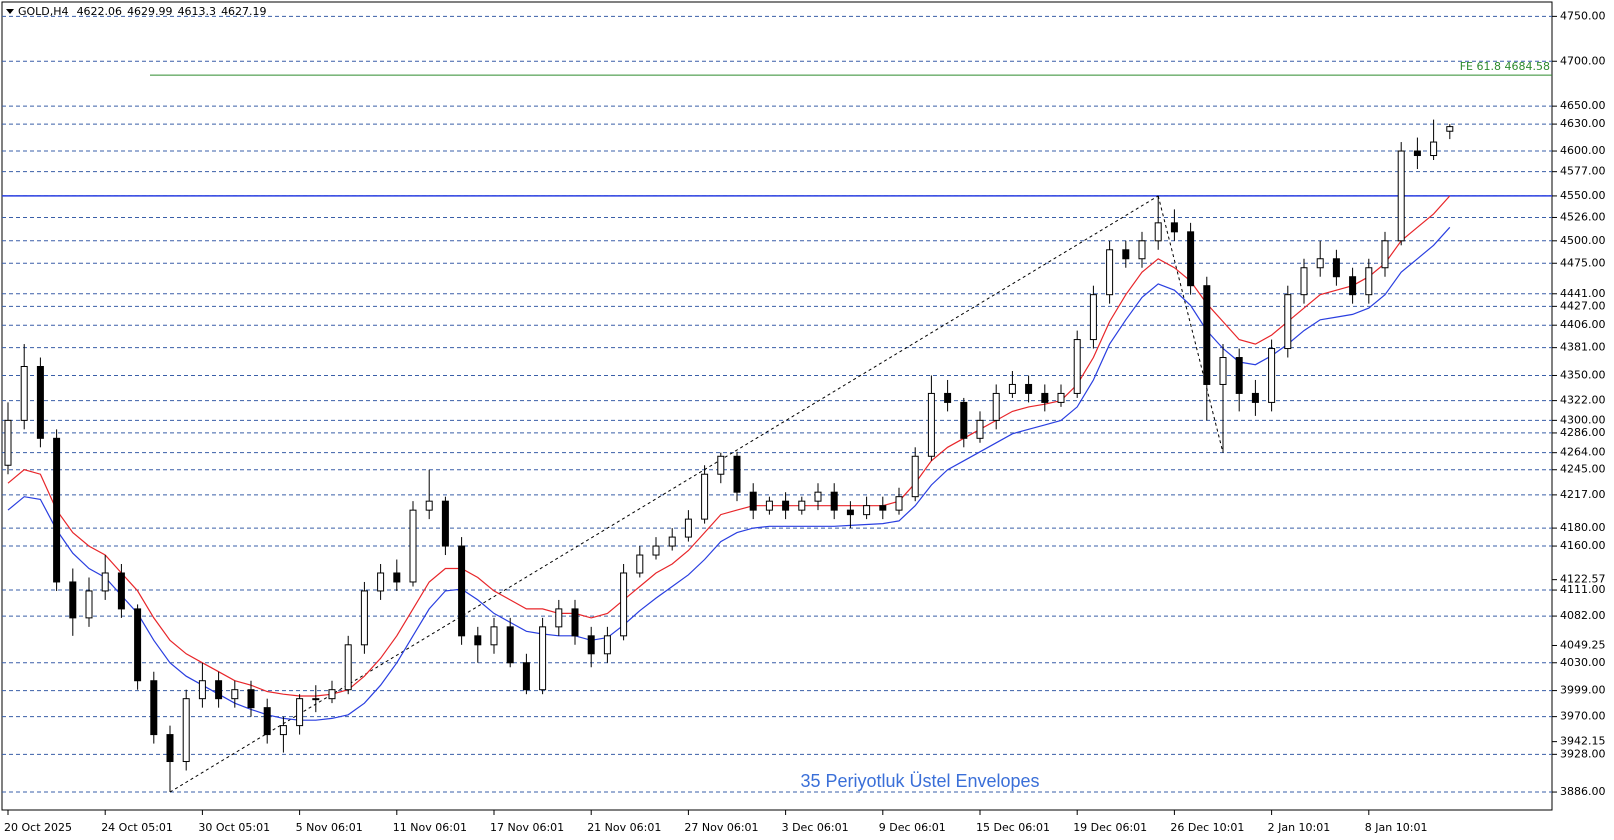 Image resolution: width=1614 pixels, height=840 pixels. Describe the element at coordinates (1505, 66) in the screenshot. I see `fe-label: FE 61.8 4684.58` at that location.